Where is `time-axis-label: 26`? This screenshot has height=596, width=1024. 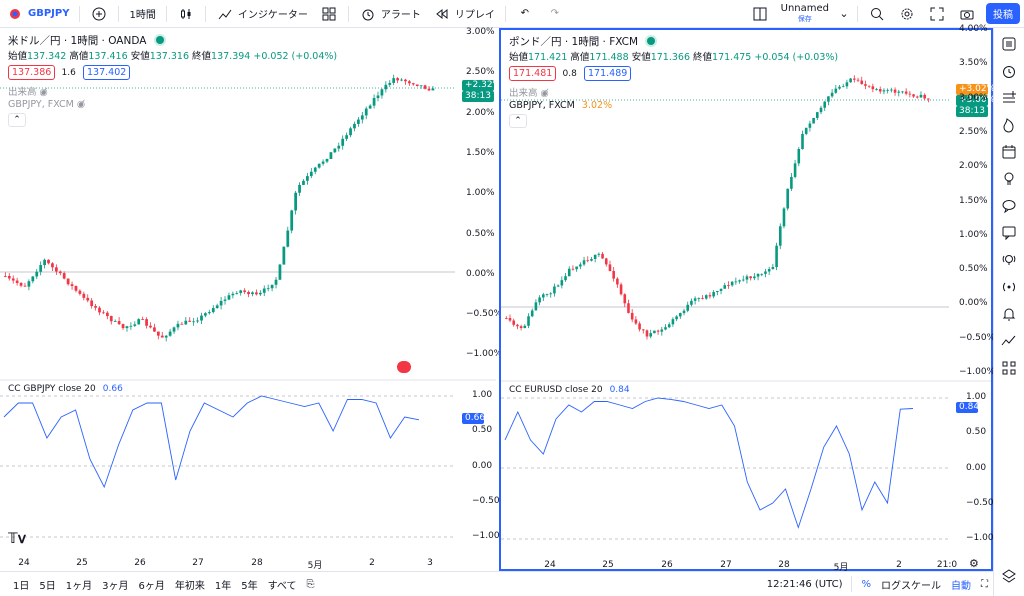 time-axis-label: 26 is located at coordinates (667, 565).